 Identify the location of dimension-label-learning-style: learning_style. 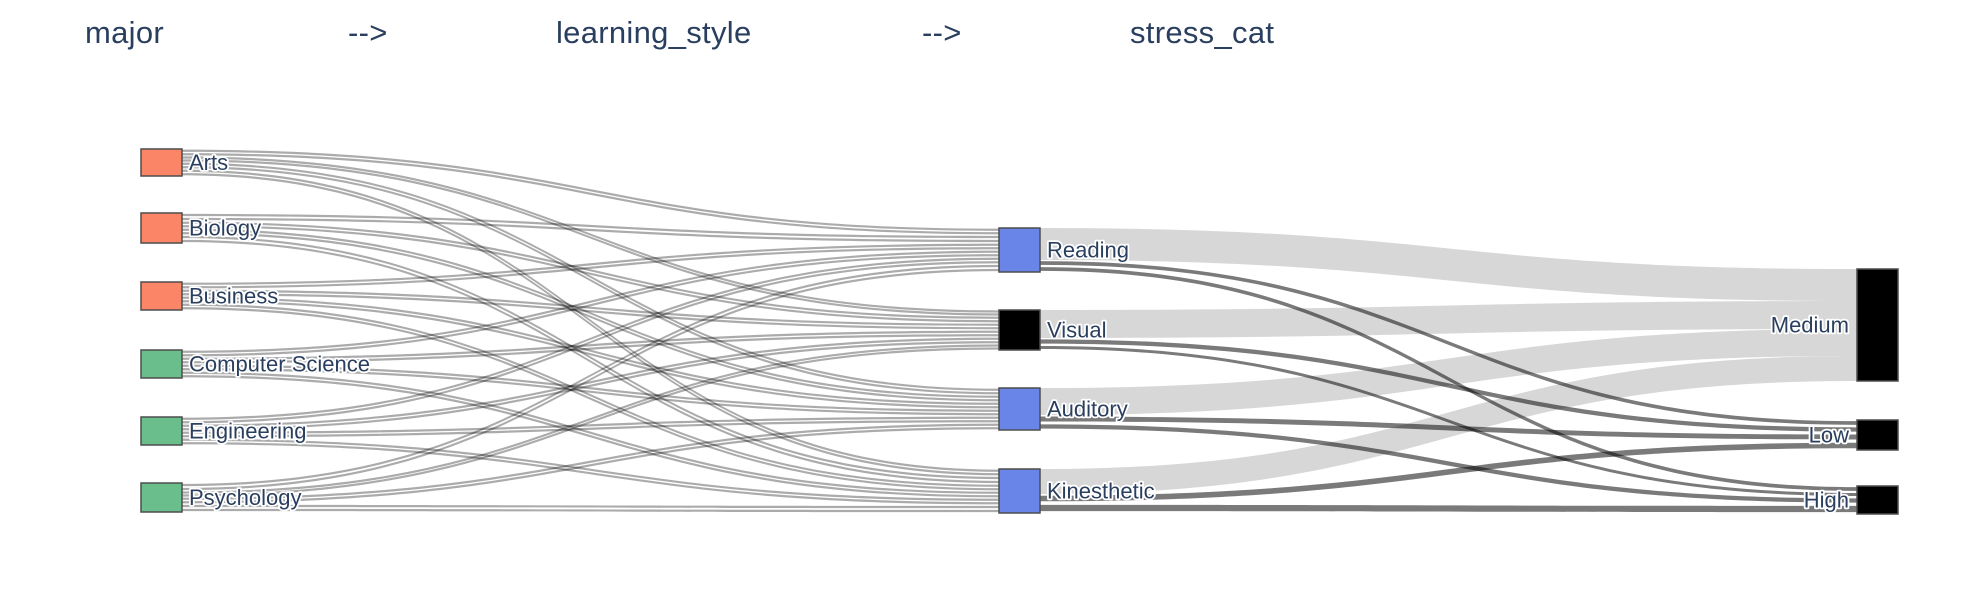
(654, 32).